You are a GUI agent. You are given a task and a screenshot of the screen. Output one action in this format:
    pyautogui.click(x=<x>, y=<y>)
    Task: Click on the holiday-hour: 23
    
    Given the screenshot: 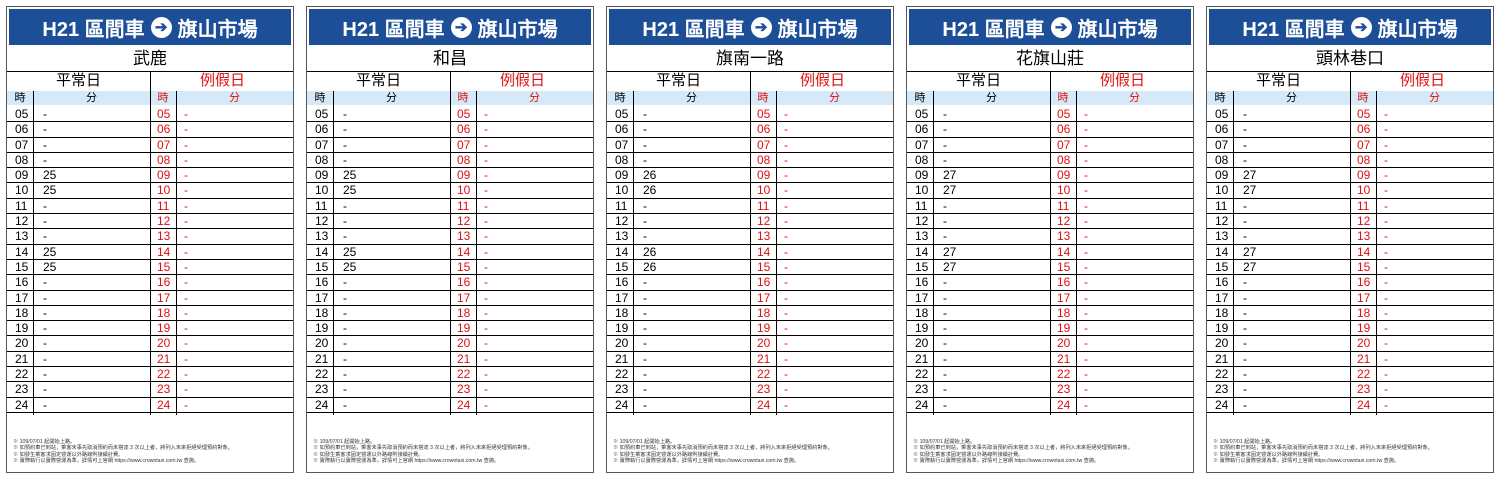 What is the action you would take?
    pyautogui.click(x=164, y=389)
    